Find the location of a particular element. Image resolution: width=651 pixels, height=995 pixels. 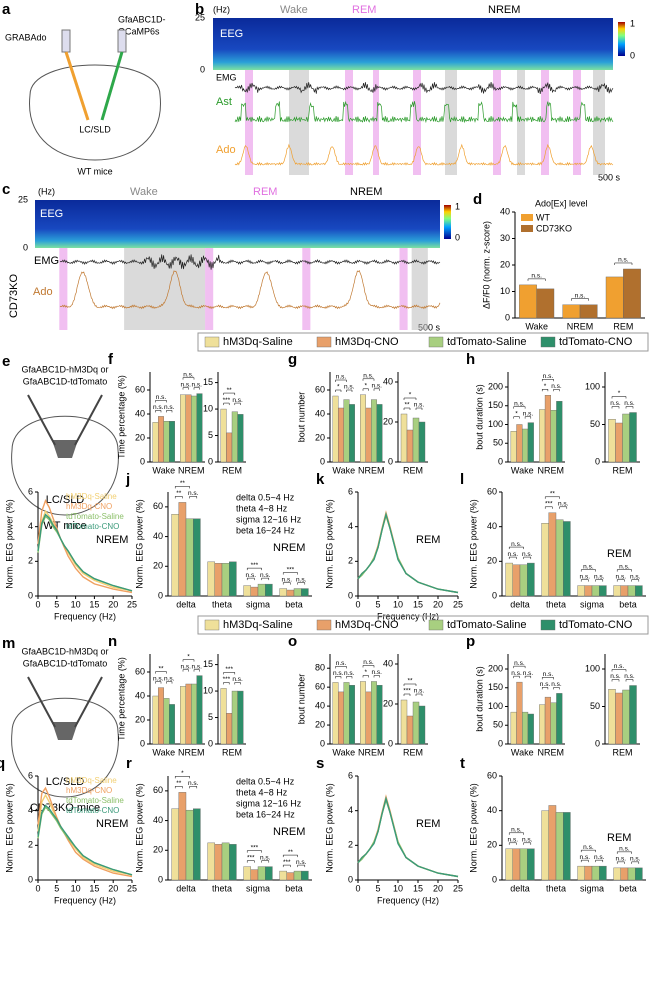

channel-label: Ado is located at coordinates (226, 150).